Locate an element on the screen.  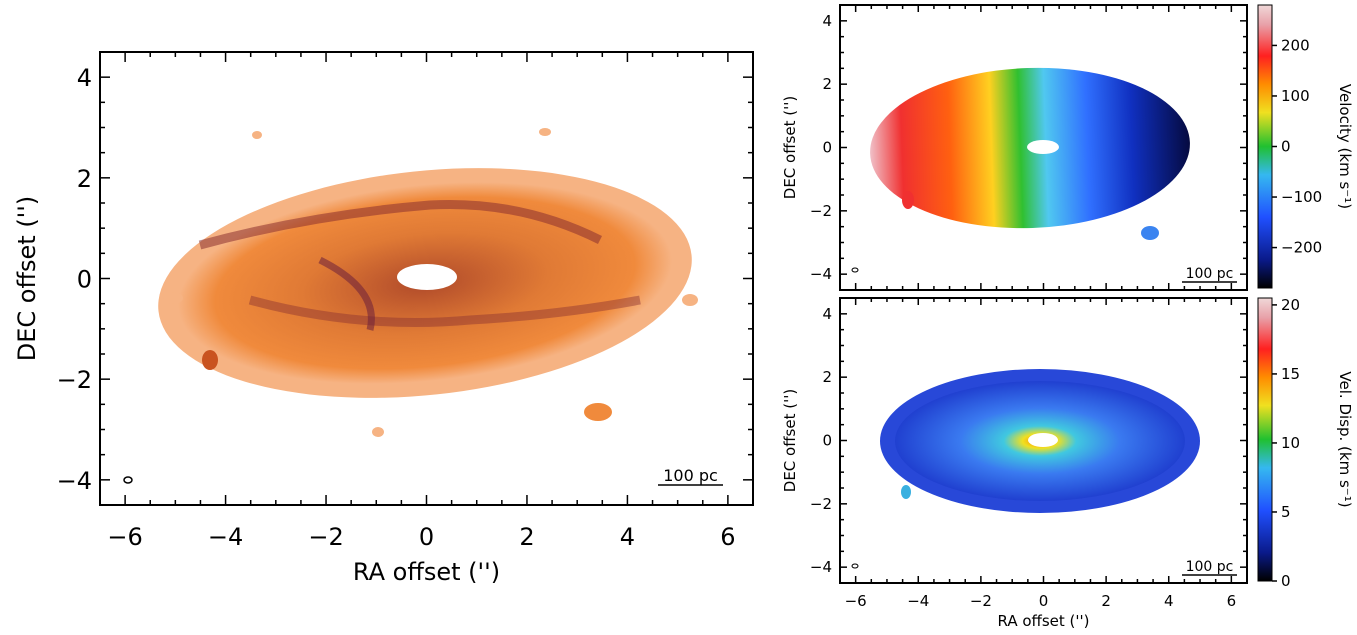
colorbar-frame is located at coordinates (1265, 439).